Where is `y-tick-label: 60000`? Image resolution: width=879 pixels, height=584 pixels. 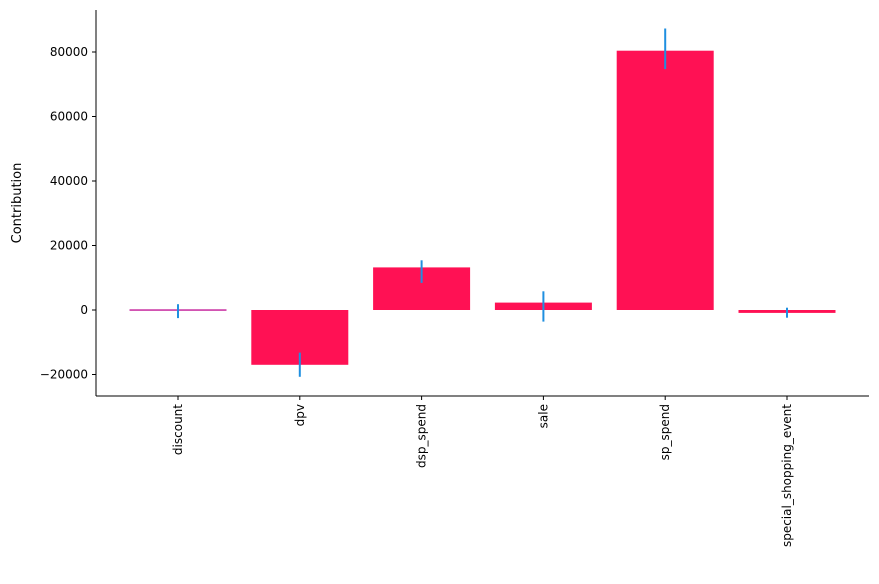 y-tick-label: 60000 is located at coordinates (69, 117).